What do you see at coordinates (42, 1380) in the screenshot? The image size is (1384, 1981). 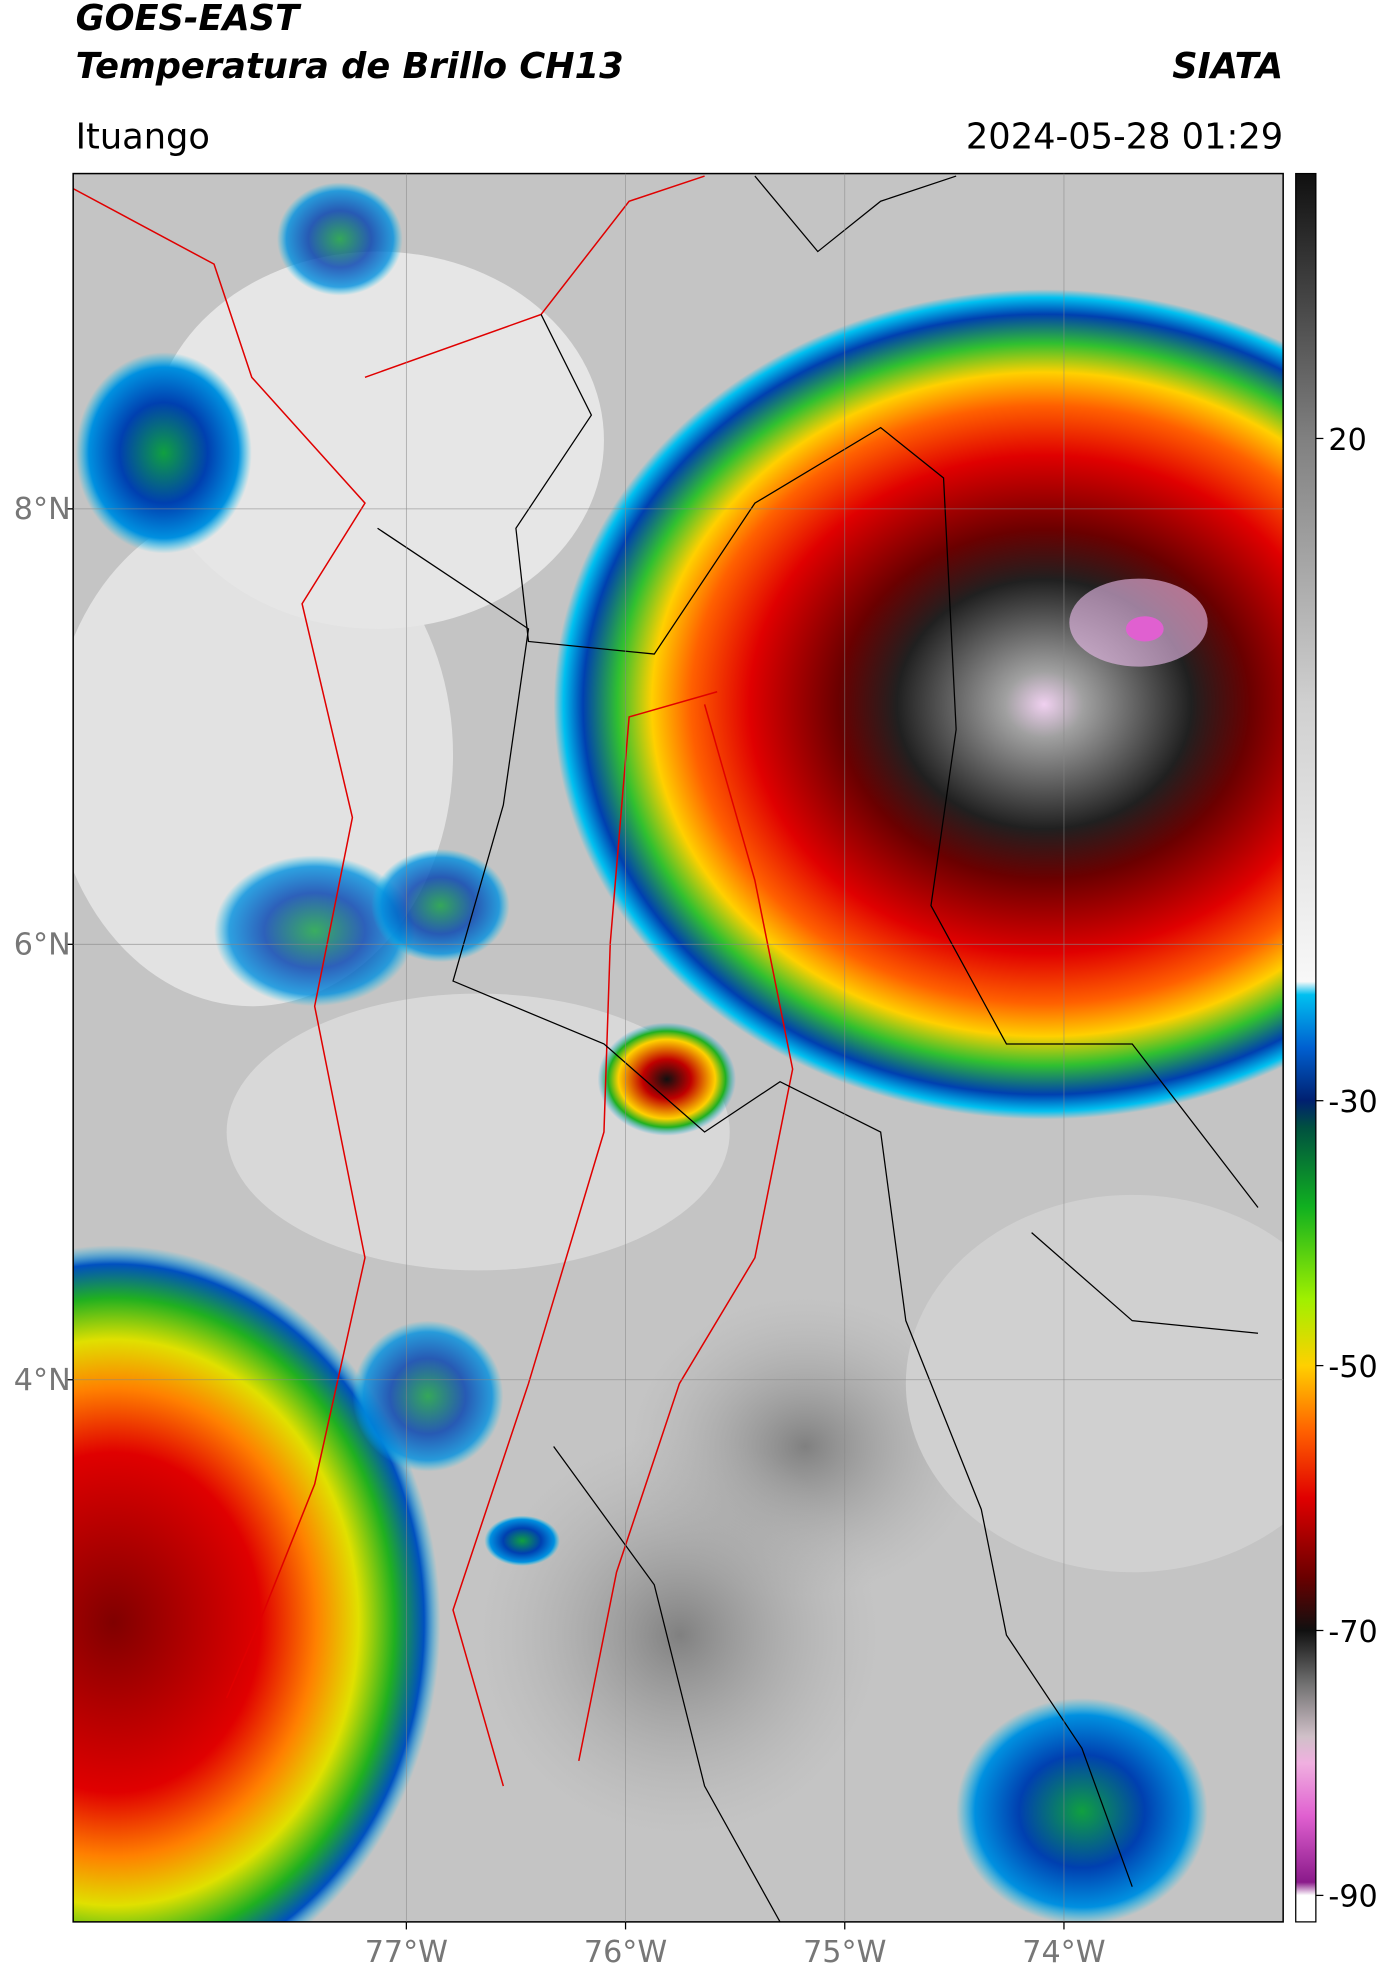 I see `y-tick-label: 4°N` at bounding box center [42, 1380].